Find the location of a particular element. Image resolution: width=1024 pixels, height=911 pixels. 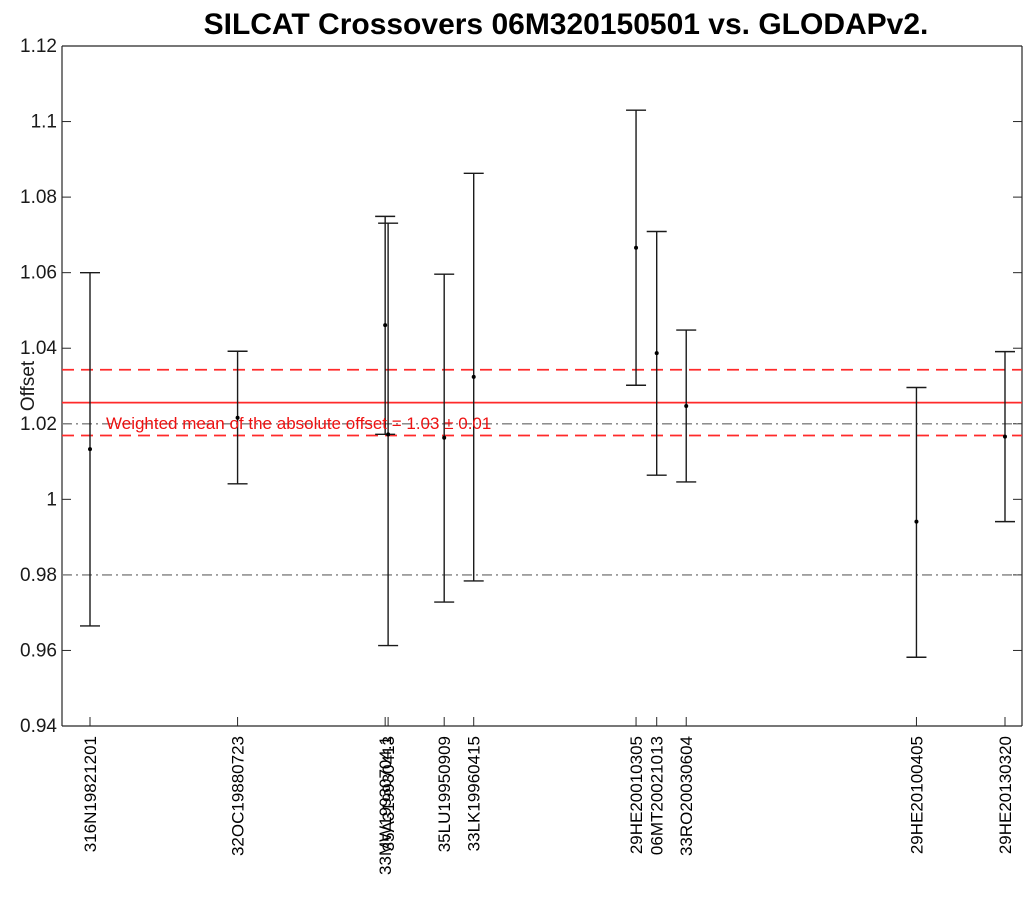

y-tick-label: 1.02 is located at coordinates (38, 424).